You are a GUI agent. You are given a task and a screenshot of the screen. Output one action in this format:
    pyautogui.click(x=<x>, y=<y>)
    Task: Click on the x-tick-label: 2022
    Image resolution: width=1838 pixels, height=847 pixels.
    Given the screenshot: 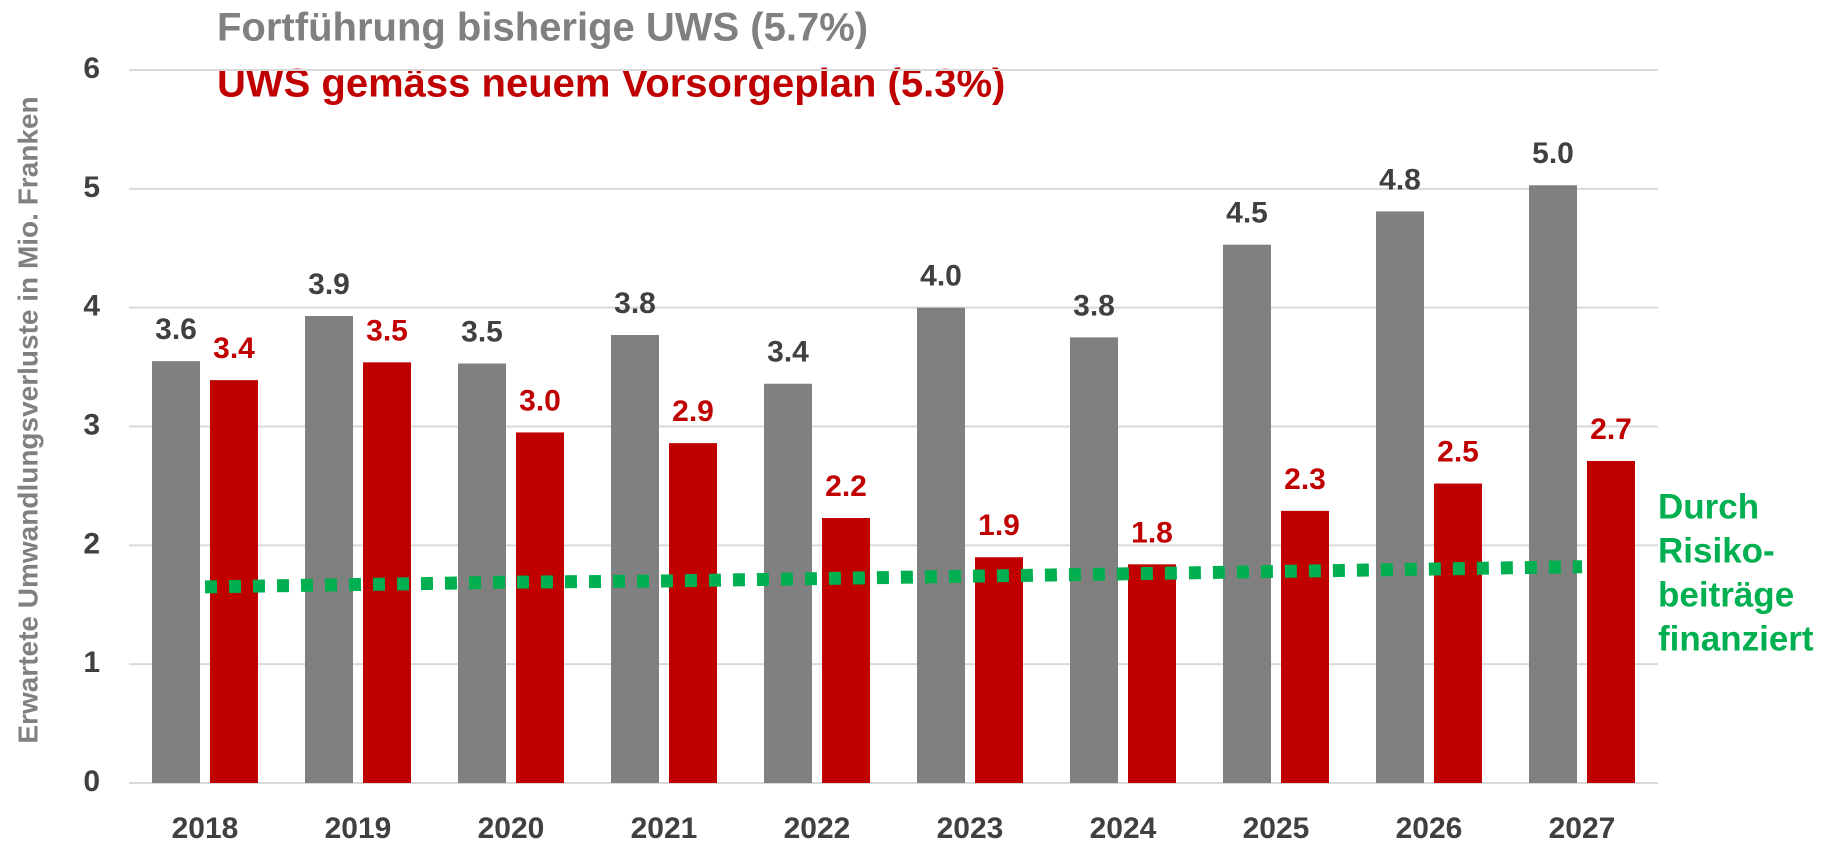 What is the action you would take?
    pyautogui.click(x=817, y=828)
    